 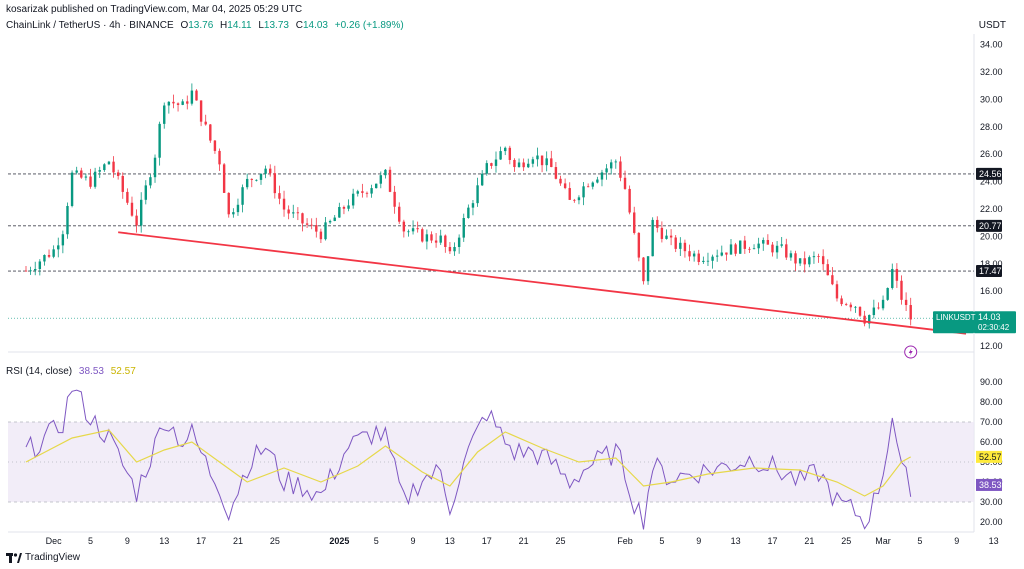 I want to click on tradingview-brand: TradingView, so click(x=43, y=557).